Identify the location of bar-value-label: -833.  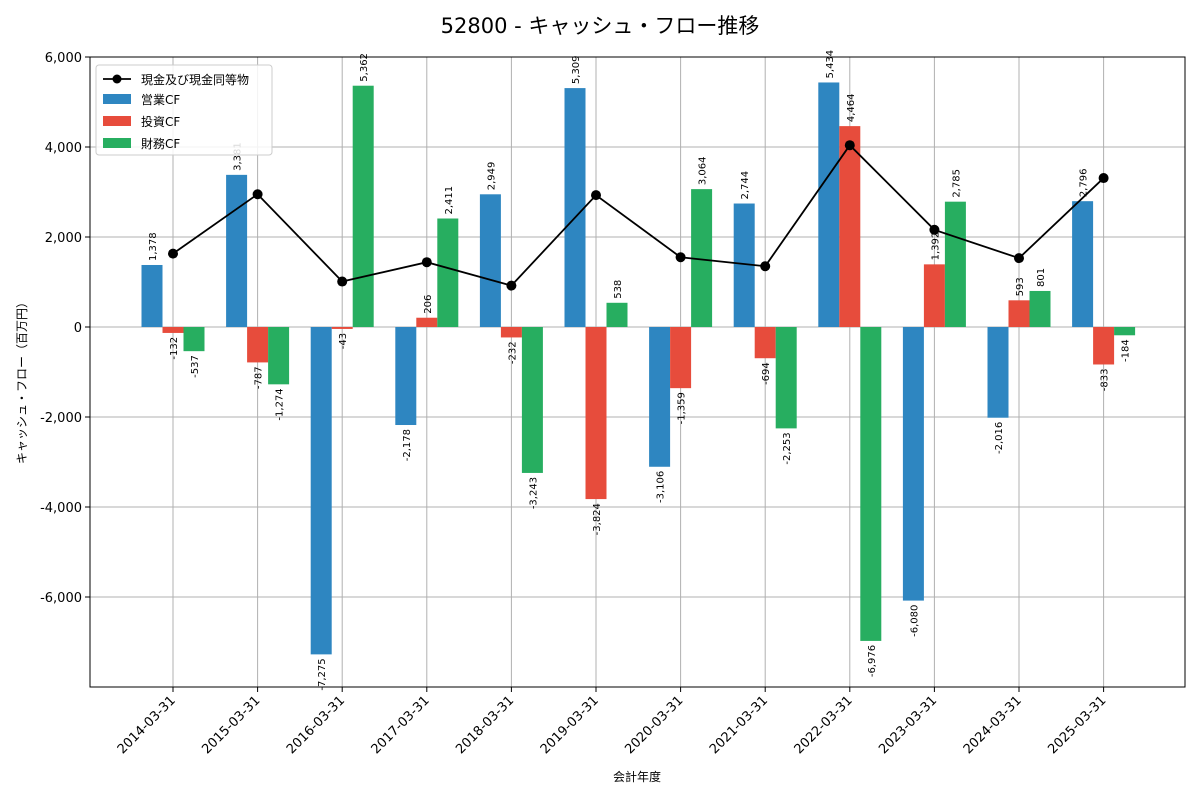
(1105, 379).